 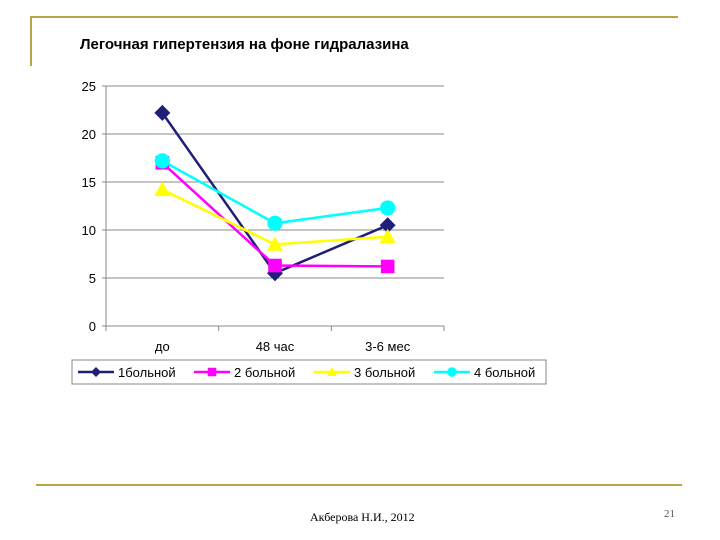 What do you see at coordinates (92, 326) in the screenshot?
I see `y-tick-label: 0` at bounding box center [92, 326].